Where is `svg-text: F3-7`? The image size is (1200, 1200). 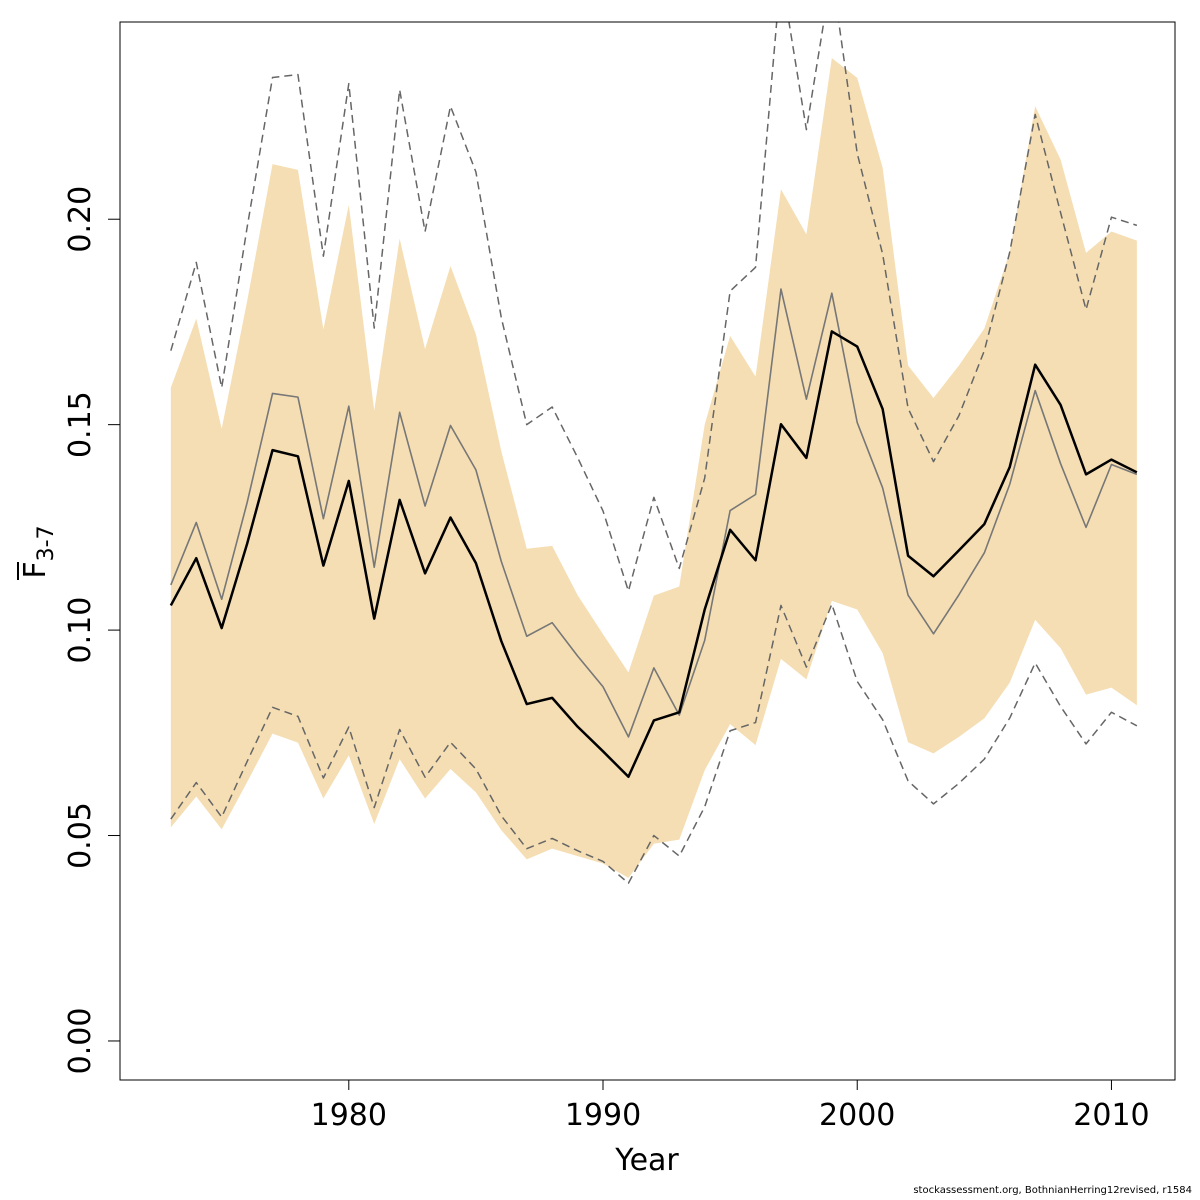 svg-text: F3-7 is located at coordinates (38, 551).